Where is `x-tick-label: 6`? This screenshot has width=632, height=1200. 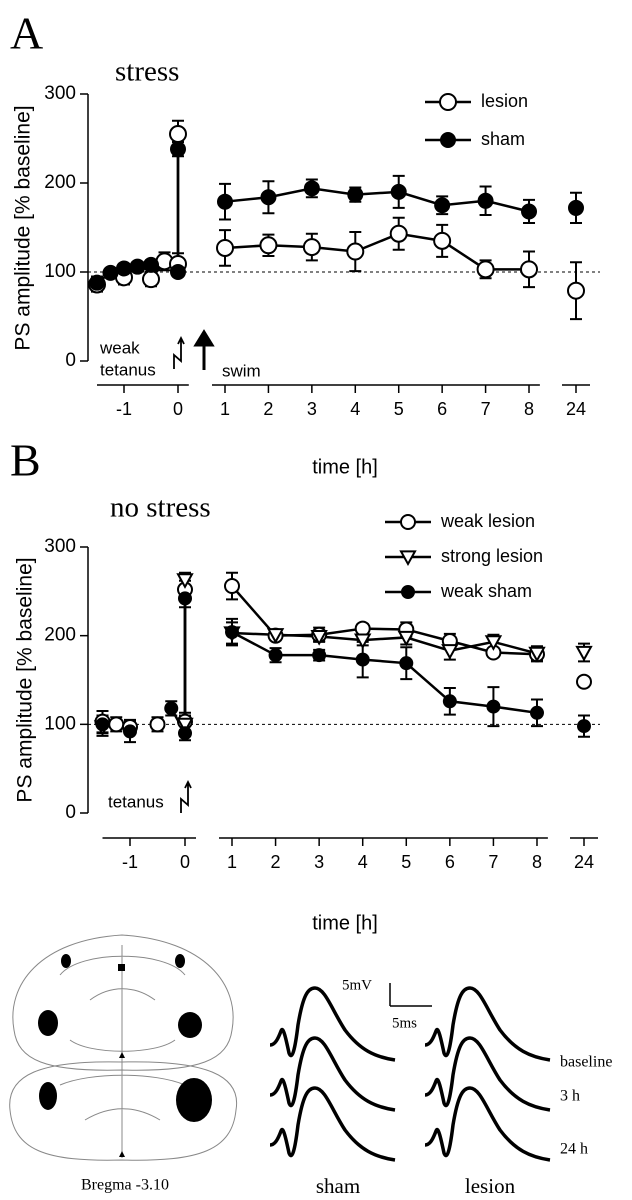 x-tick-label: 6 is located at coordinates (450, 862).